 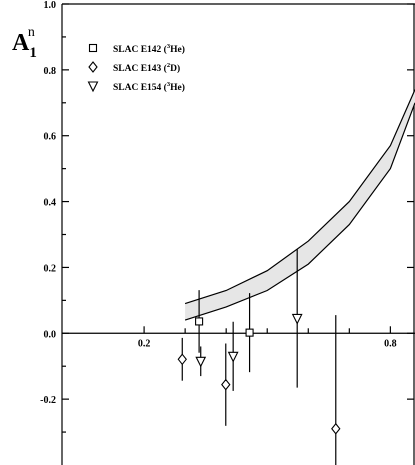 I want to click on y-axis-title-sub: 1, so click(x=33, y=53).